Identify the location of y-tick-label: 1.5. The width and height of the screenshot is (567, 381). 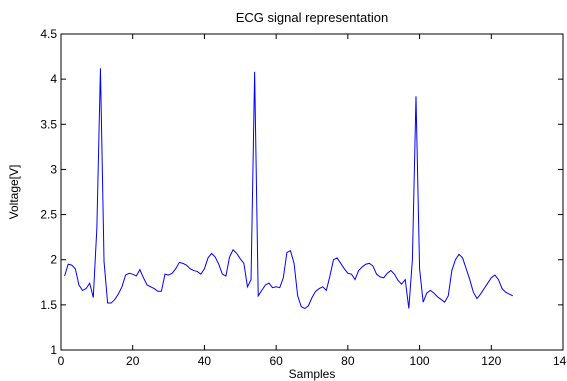
(48, 305).